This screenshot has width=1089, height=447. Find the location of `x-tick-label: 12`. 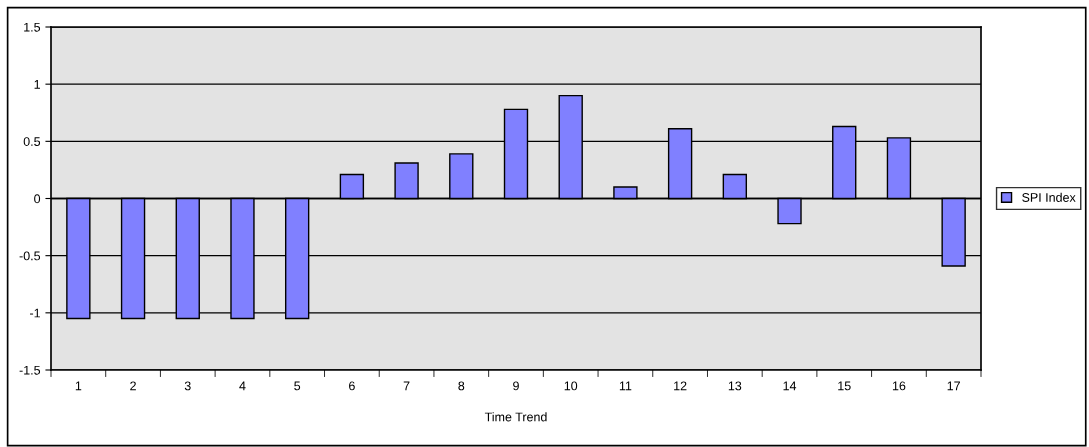

x-tick-label: 12 is located at coordinates (680, 386).